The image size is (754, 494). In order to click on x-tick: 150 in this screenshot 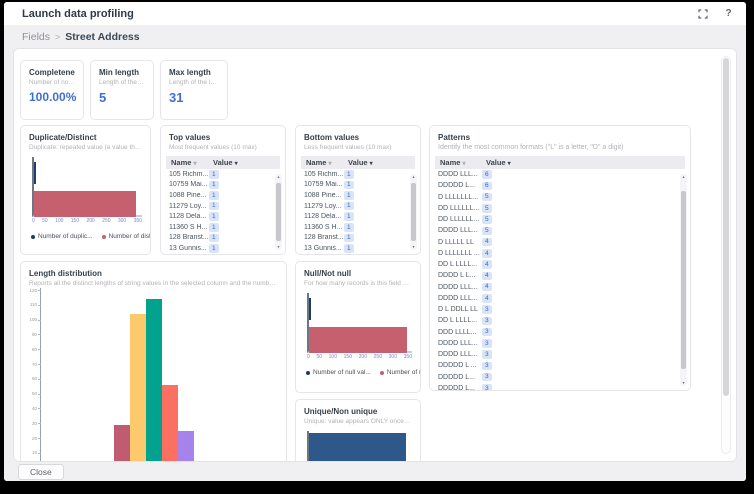, I will do `click(347, 357)`.